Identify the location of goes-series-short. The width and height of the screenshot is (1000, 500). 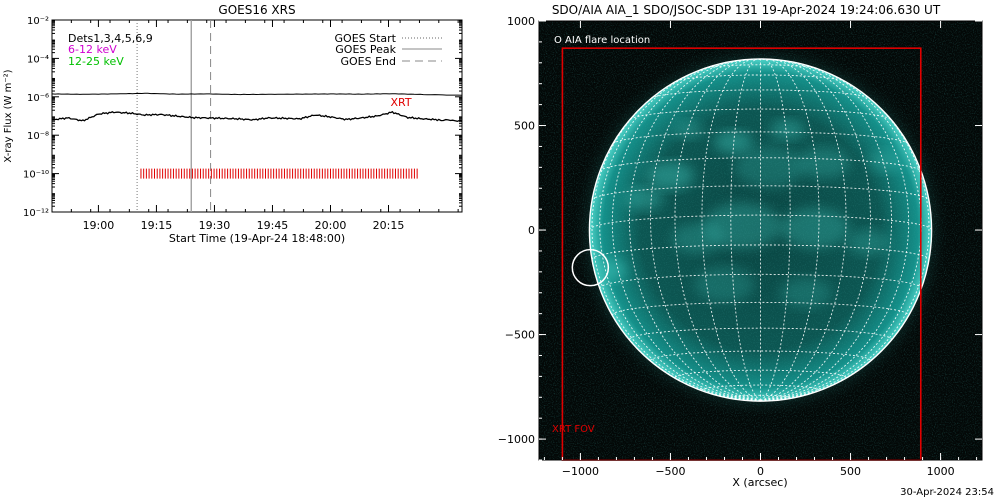
(257, 116).